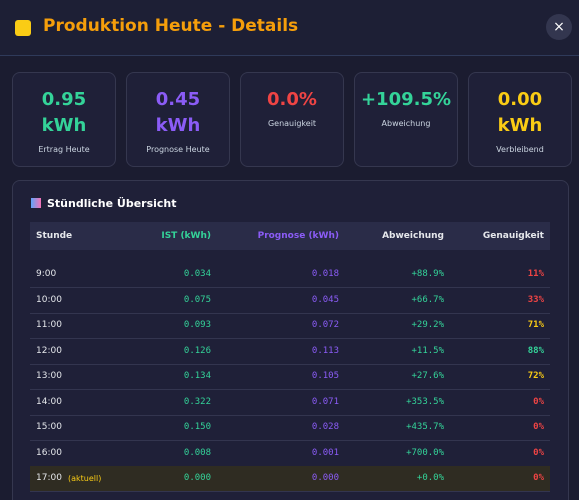 The image size is (579, 500). What do you see at coordinates (197, 452) in the screenshot?
I see `table-cell: 0.008` at bounding box center [197, 452].